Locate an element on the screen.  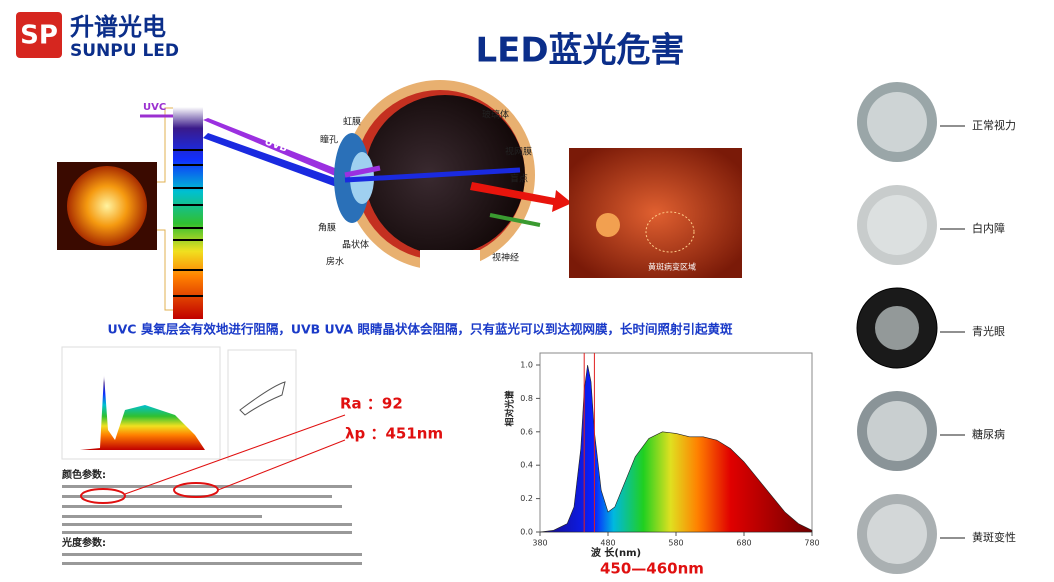
ra-callout: Ra ：92 is located at coordinates (371, 404).